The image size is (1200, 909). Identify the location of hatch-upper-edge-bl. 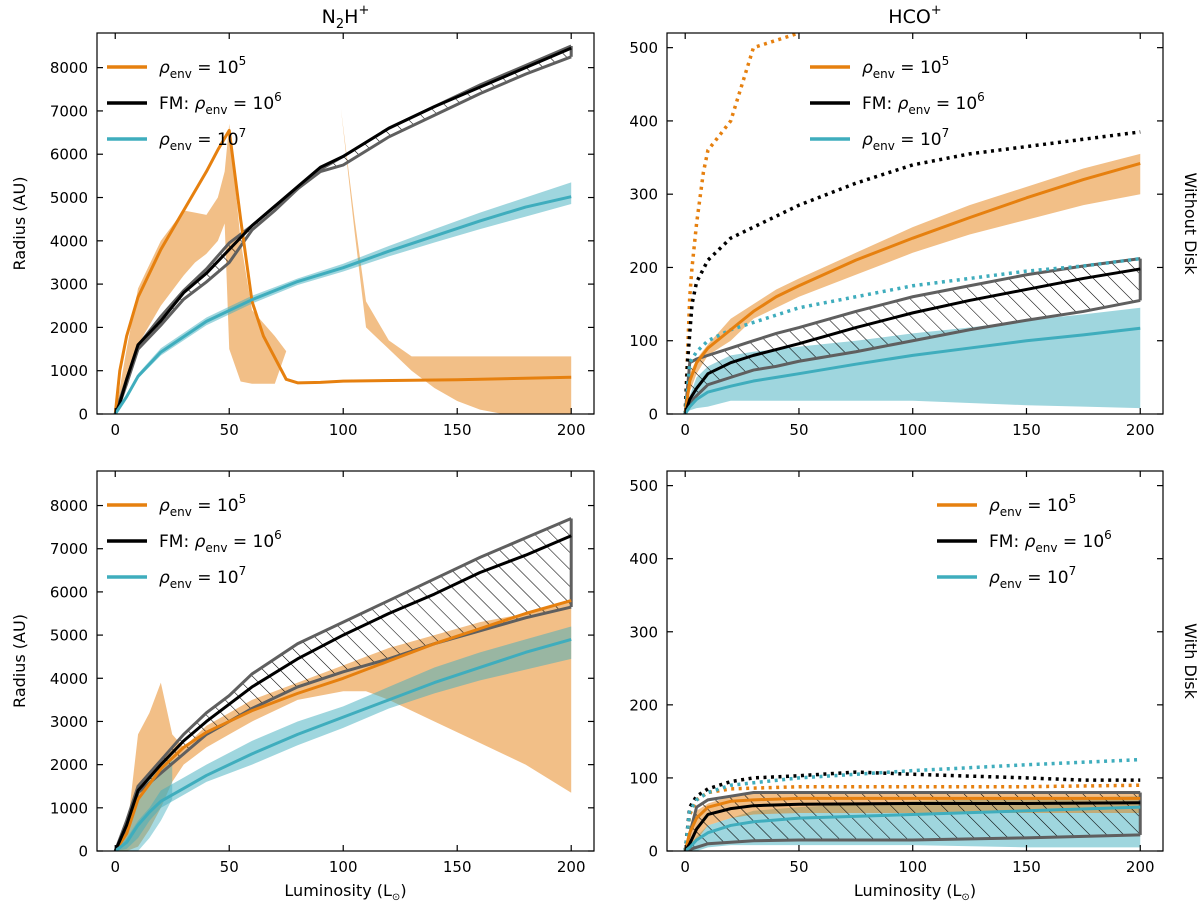
(342, 684).